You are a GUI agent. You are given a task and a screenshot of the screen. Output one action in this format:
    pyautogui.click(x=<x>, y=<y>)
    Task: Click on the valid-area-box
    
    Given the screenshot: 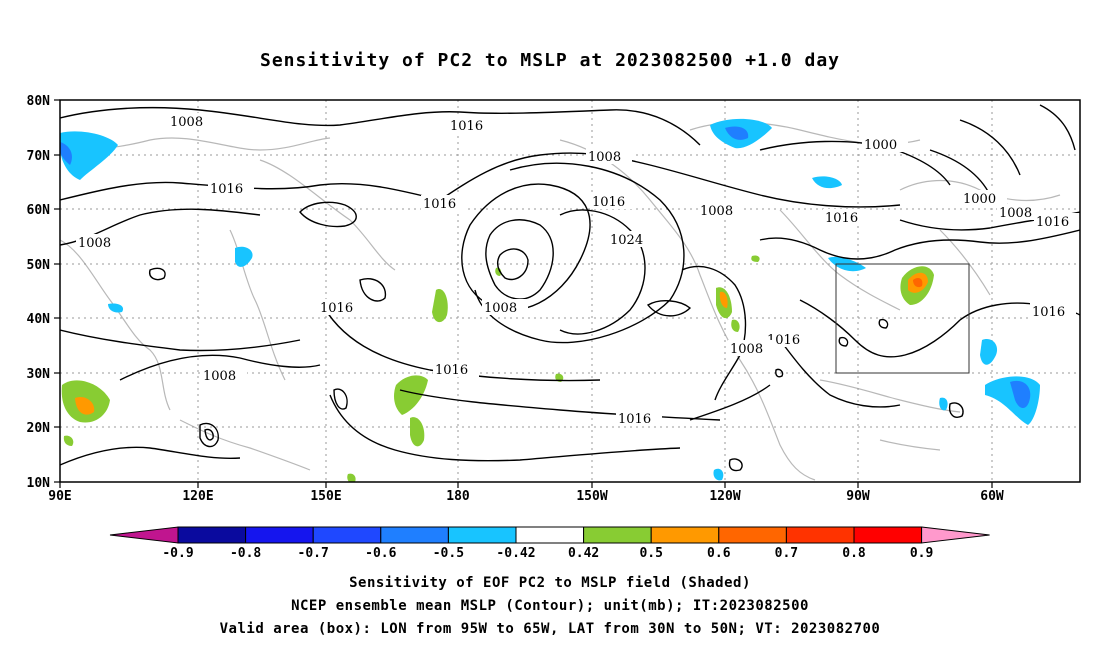 What is the action you would take?
    pyautogui.click(x=902, y=318)
    